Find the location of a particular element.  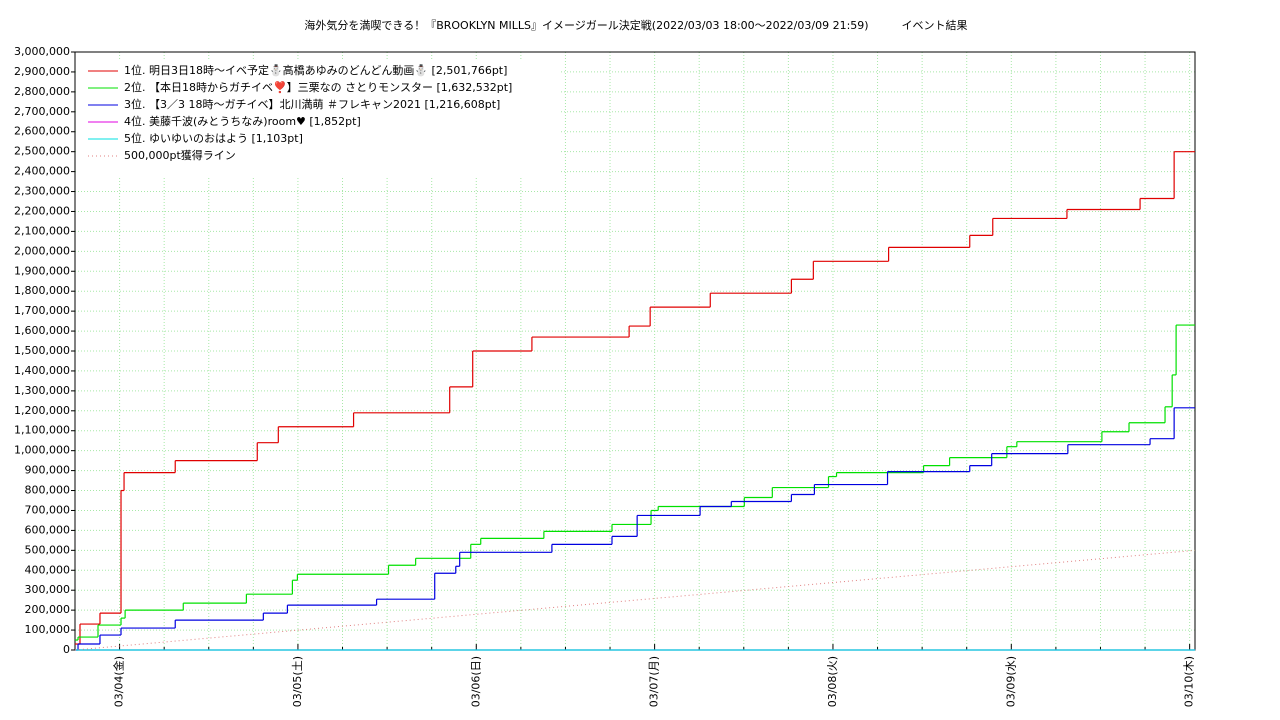

y-tick-label: 1,600,000 is located at coordinates (42, 330).